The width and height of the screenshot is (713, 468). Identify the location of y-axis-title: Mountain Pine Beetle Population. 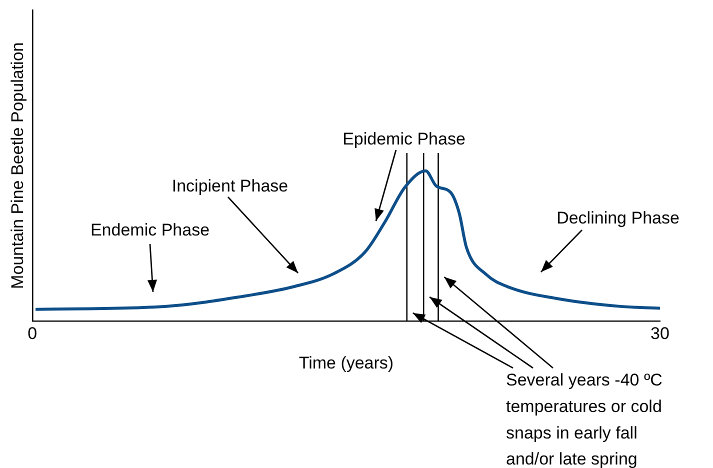
(17, 165).